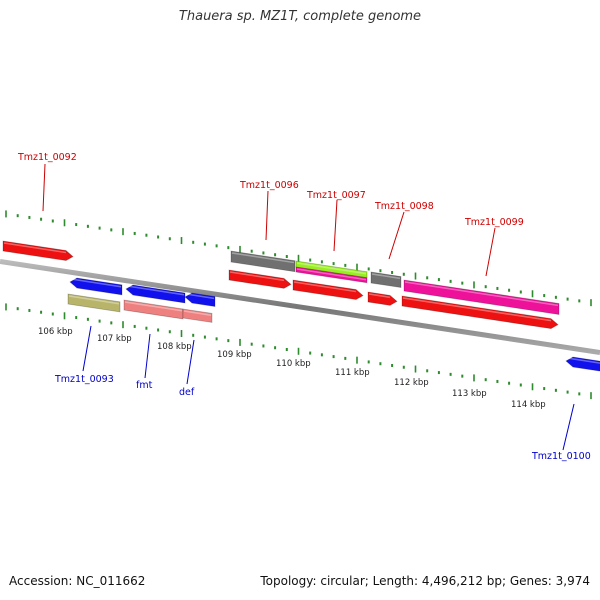  Describe the element at coordinates (55, 332) in the screenshot. I see `scale-label: 106 kbp` at that location.